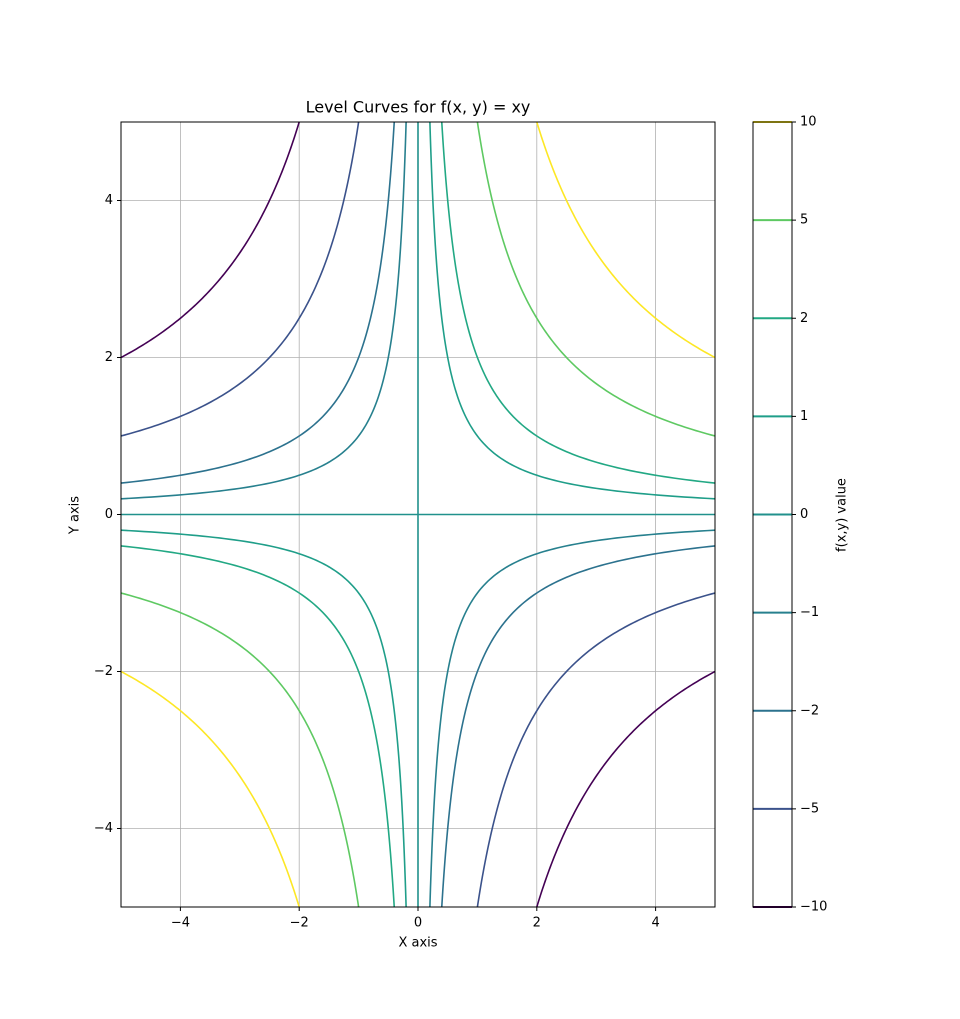 The height and width of the screenshot is (1019, 960). I want to click on colorbar-tick-label: 1, so click(804, 416).